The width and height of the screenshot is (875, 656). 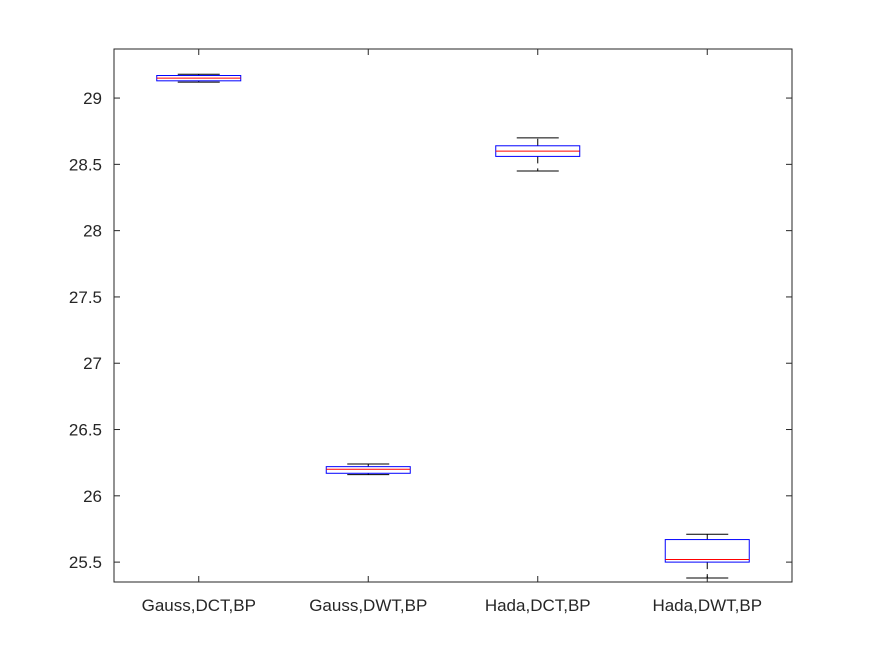 What do you see at coordinates (85, 164) in the screenshot?
I see `y-tick-label: 28.5` at bounding box center [85, 164].